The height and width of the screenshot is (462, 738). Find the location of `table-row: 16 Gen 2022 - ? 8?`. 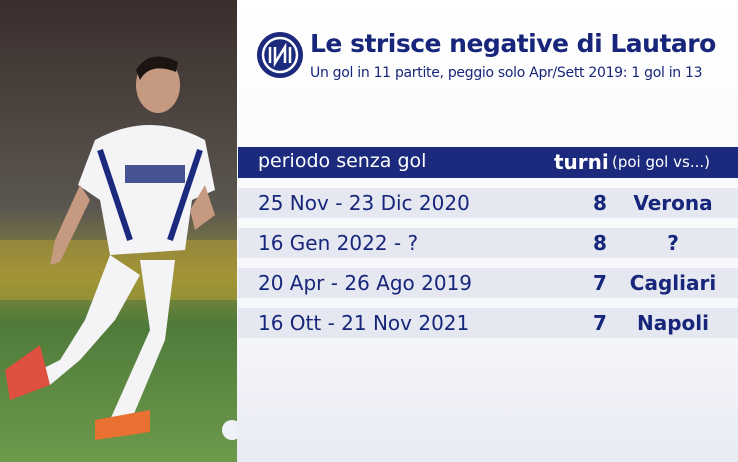

table-row: 16 Gen 2022 - ? 8? is located at coordinates (488, 243).